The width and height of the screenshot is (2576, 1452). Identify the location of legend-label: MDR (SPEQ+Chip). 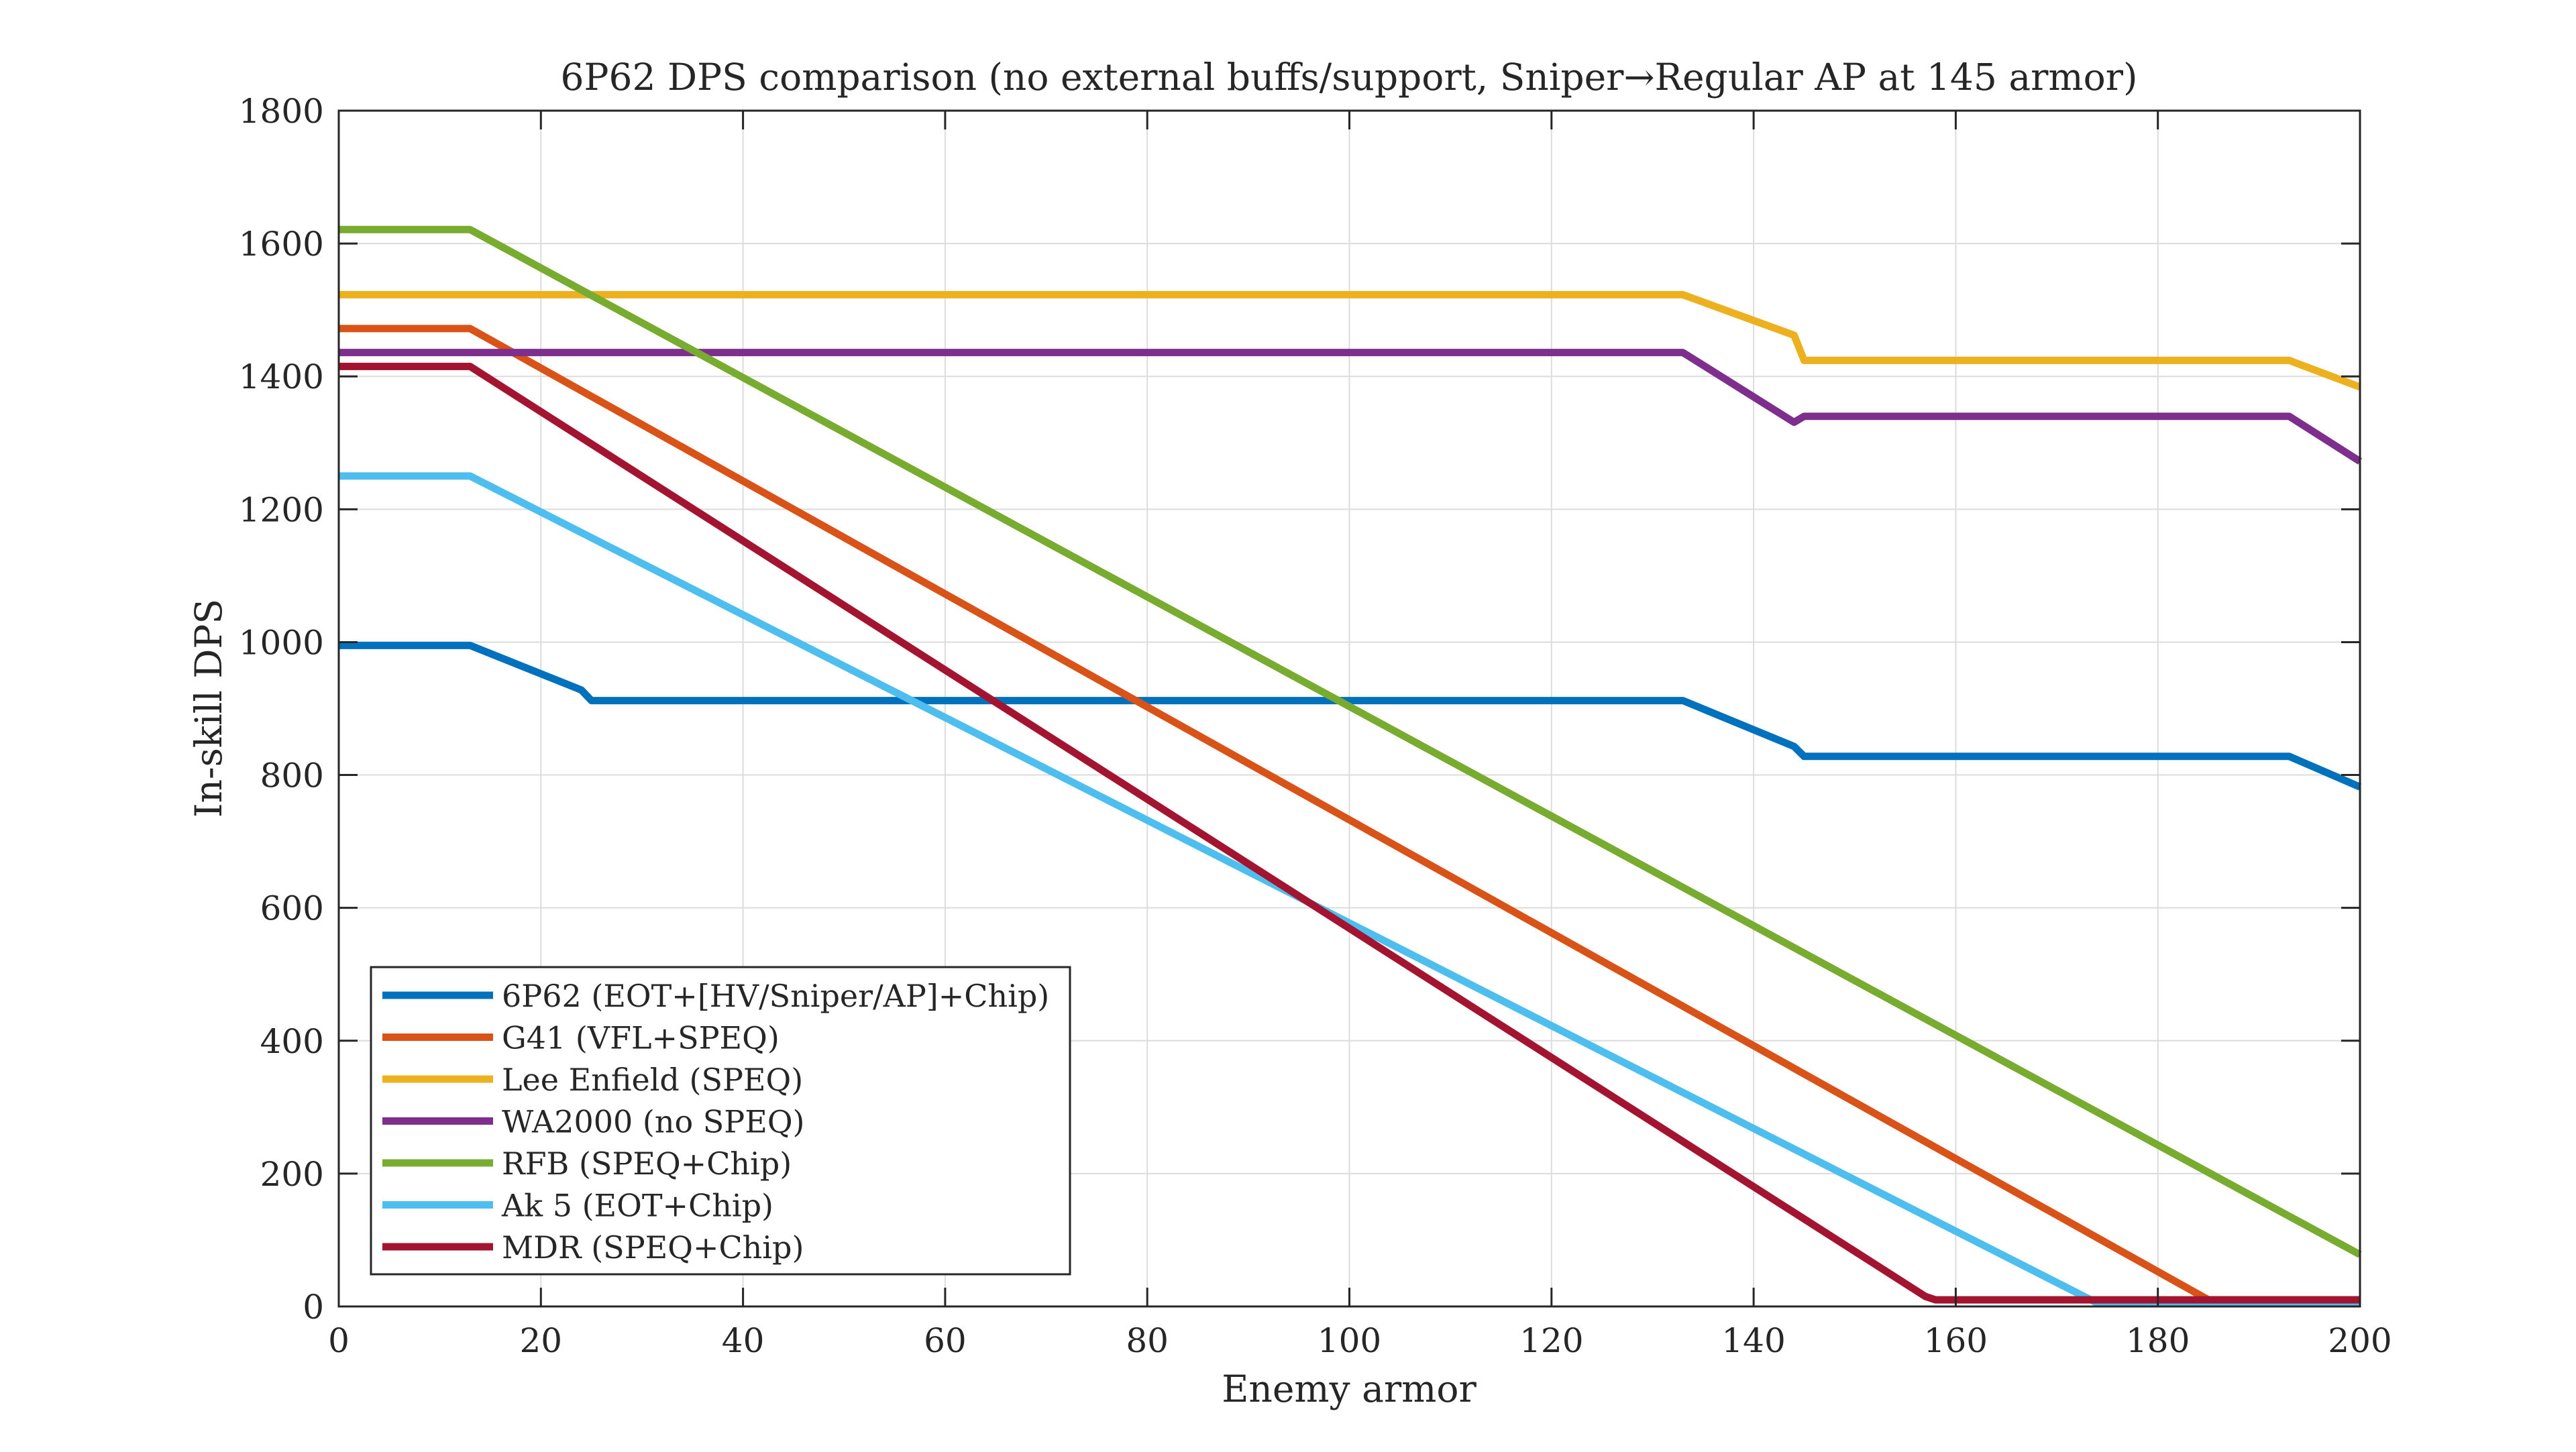
(653, 1247).